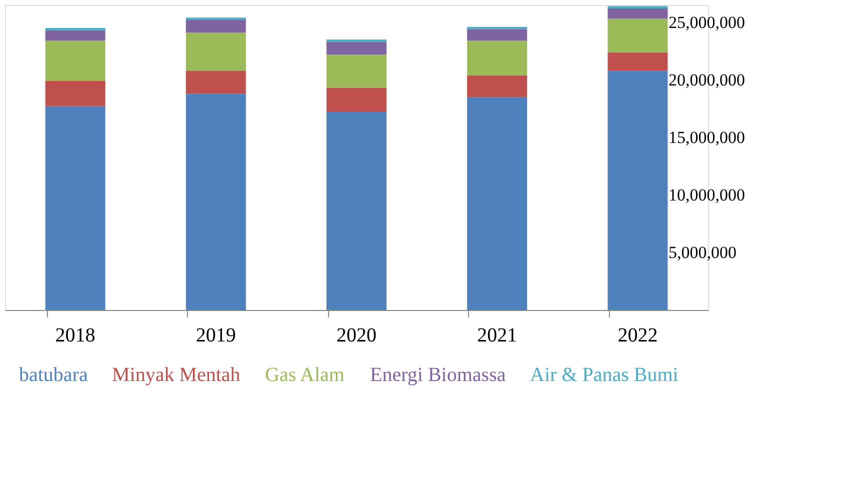 The width and height of the screenshot is (865, 484). Describe the element at coordinates (497, 335) in the screenshot. I see `x-tick-label: 2021` at that location.